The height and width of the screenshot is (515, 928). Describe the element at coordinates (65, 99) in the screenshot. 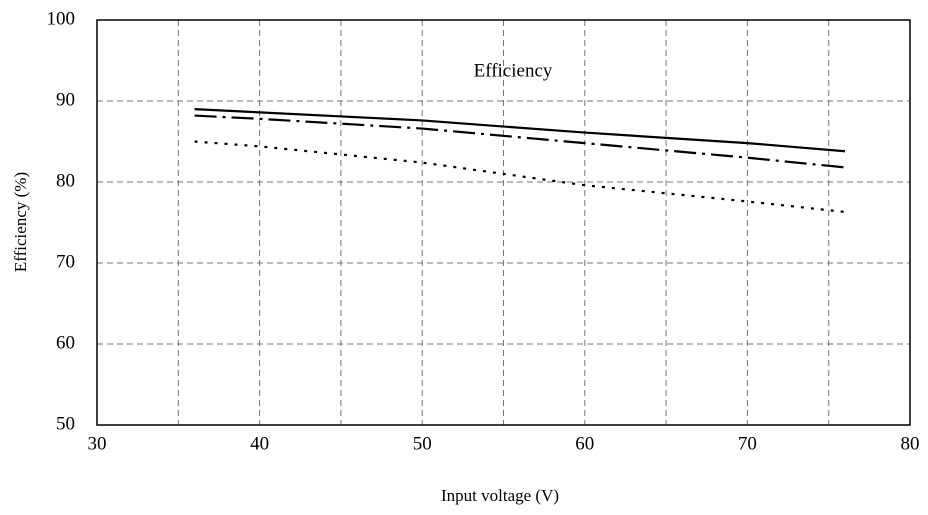

I see `y-tick-label: 90` at that location.